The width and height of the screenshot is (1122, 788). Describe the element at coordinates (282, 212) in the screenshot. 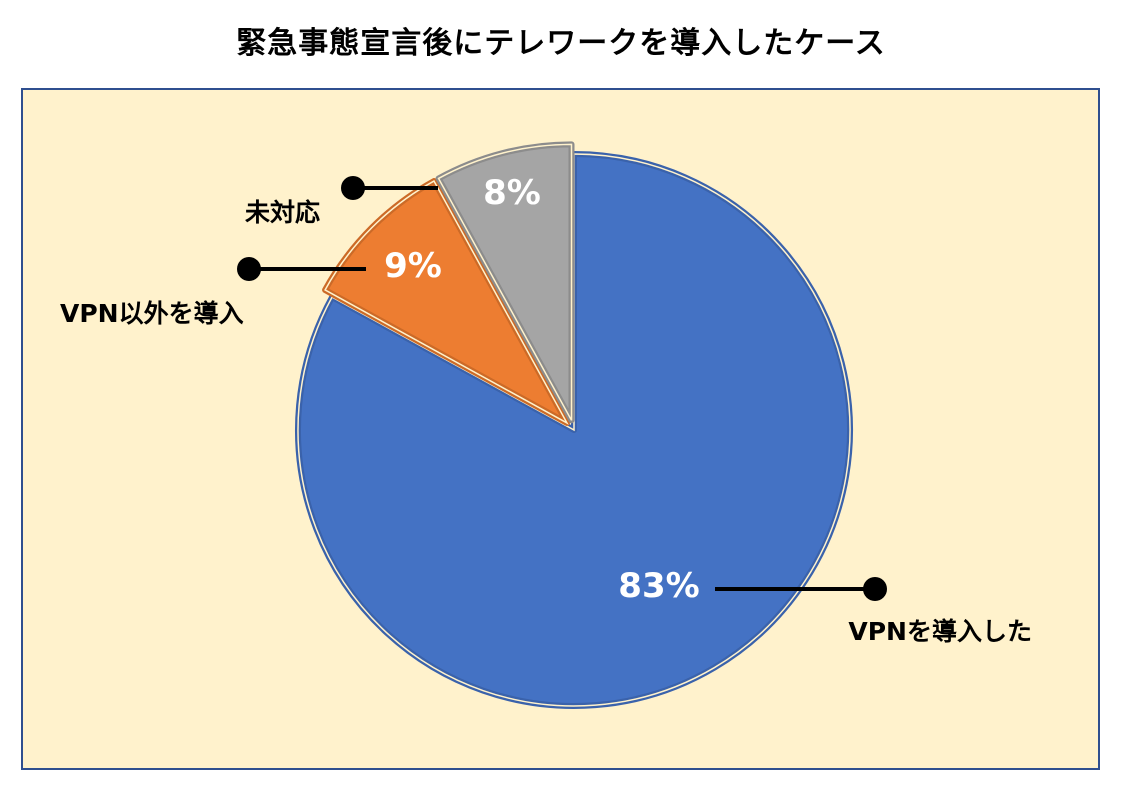

I see `category-label-3: 未対応` at that location.